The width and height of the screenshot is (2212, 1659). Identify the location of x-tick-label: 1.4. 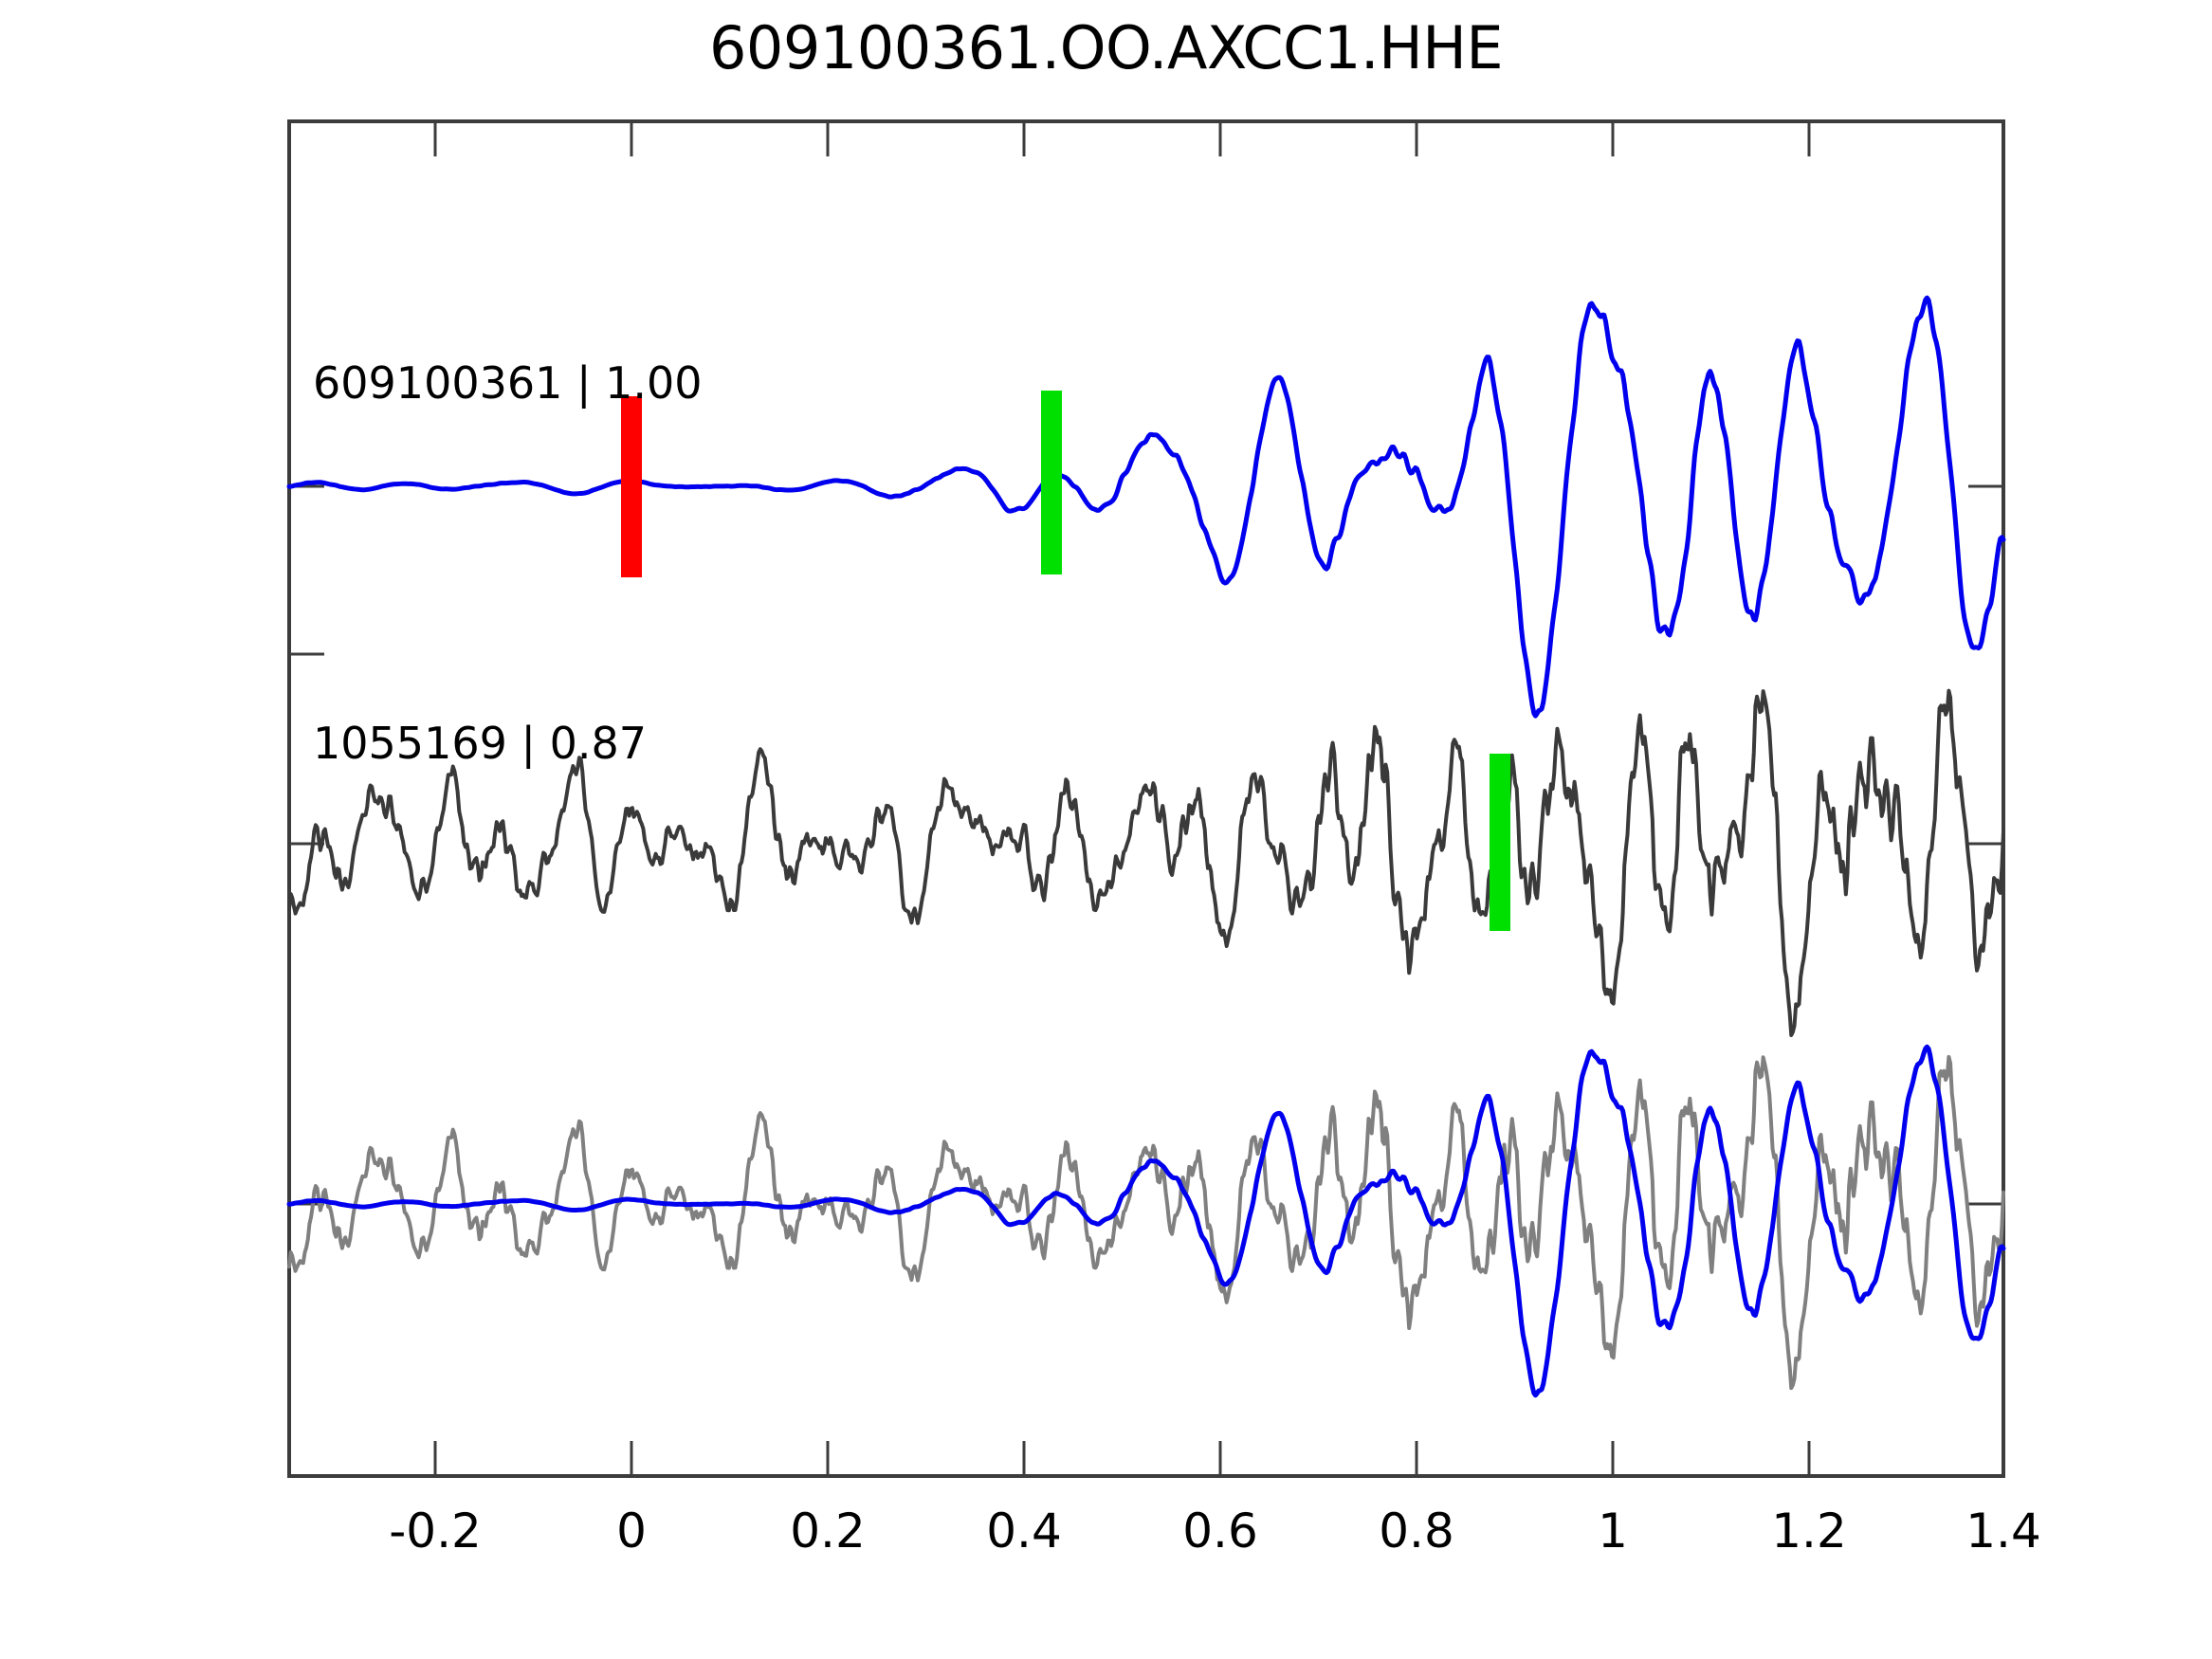
(2003, 1531).